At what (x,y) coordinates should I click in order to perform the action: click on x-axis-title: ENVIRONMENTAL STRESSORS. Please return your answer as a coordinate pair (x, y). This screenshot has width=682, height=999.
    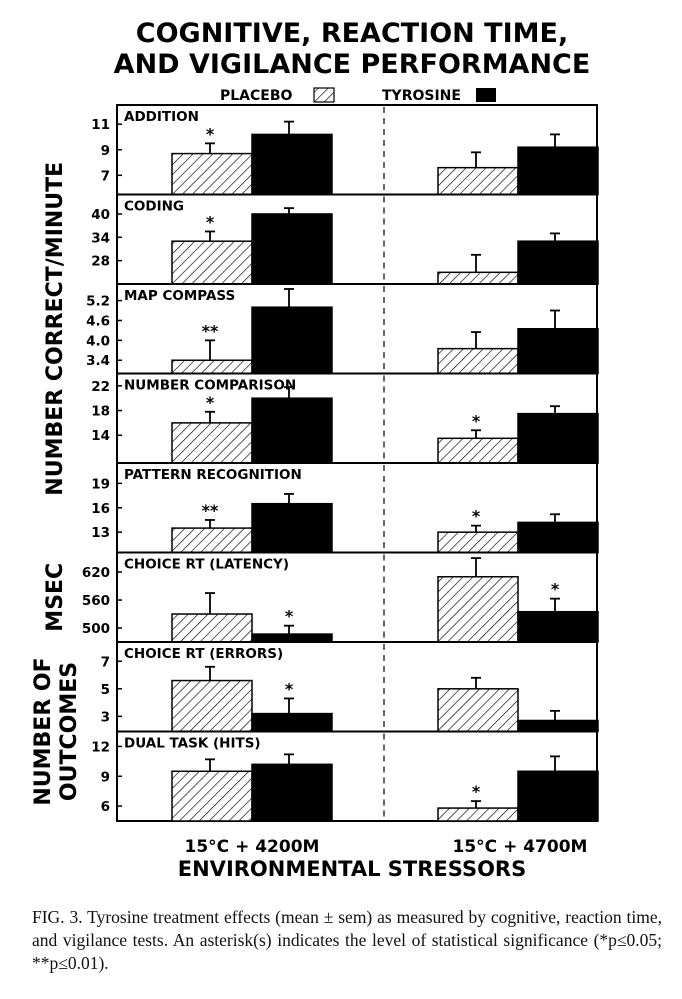
    Looking at the image, I should click on (352, 869).